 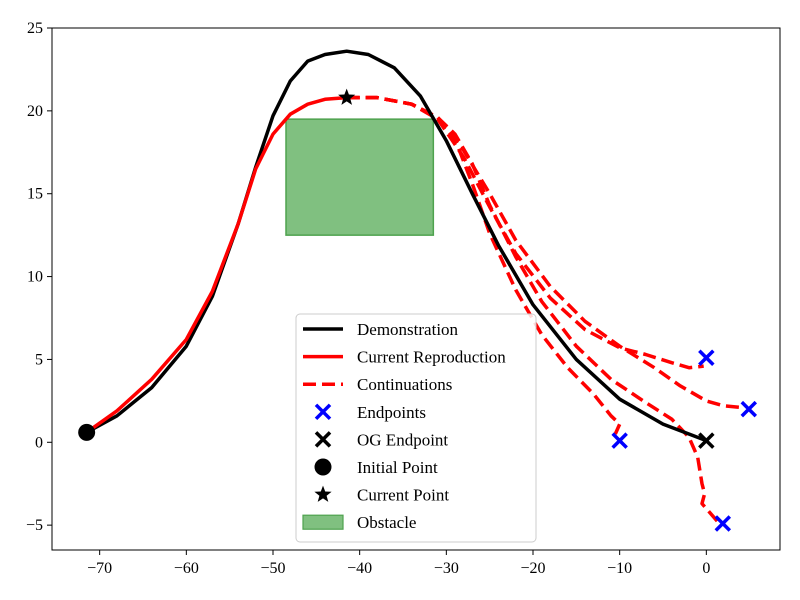 I want to click on endpoint-marker-2-stroke-b, so click(x=723, y=523).